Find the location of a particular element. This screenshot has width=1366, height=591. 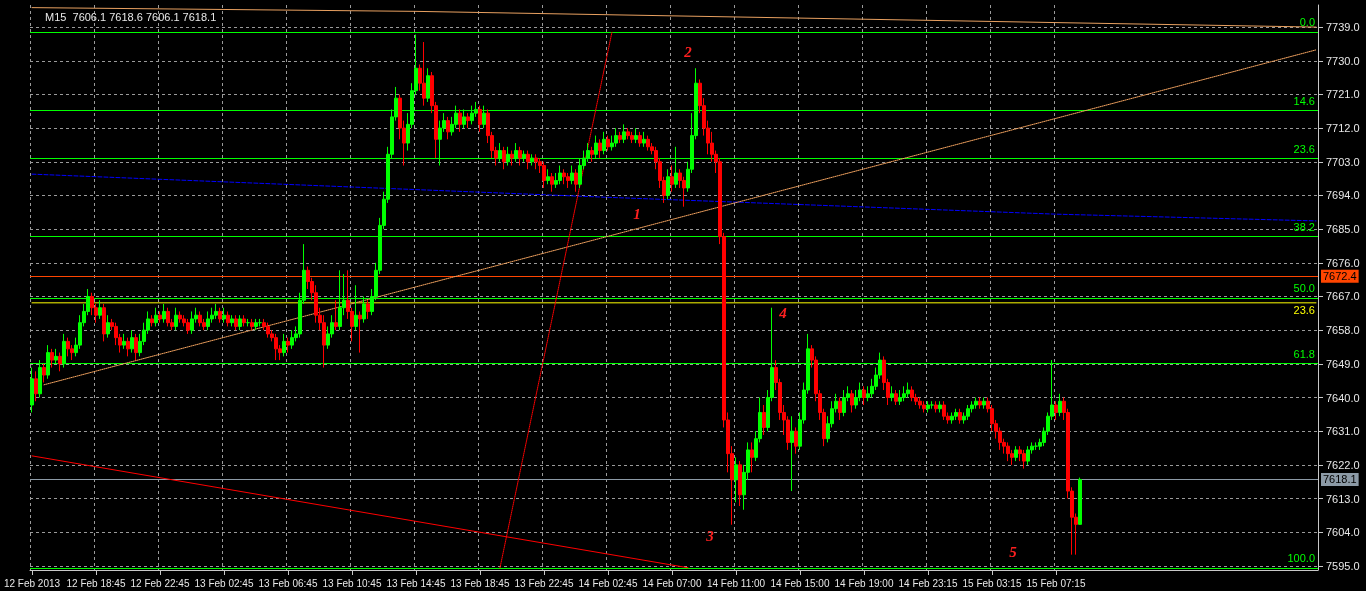

annotation: 14.6 is located at coordinates (1304, 100).